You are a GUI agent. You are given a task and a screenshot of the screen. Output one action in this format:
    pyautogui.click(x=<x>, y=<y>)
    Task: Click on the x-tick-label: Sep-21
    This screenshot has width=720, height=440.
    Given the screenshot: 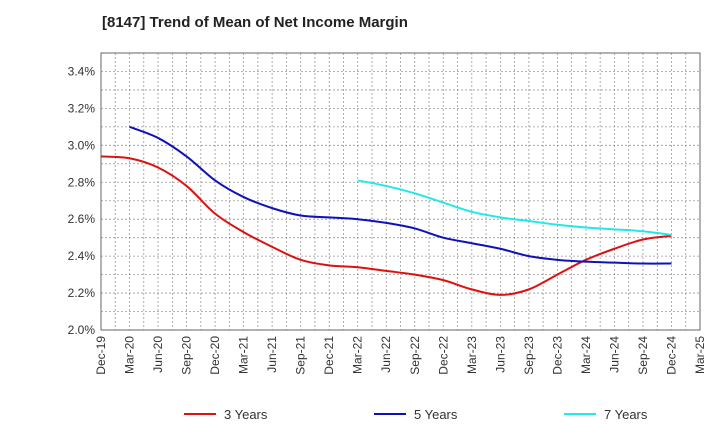 What is the action you would take?
    pyautogui.click(x=301, y=355)
    